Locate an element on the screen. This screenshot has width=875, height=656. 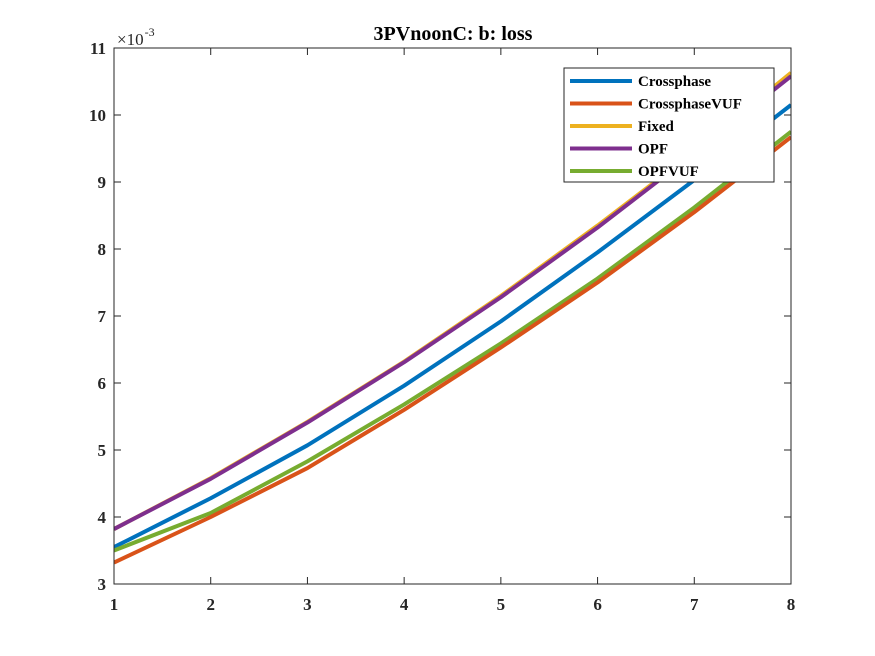
x-tick-label: 2 is located at coordinates (210, 604).